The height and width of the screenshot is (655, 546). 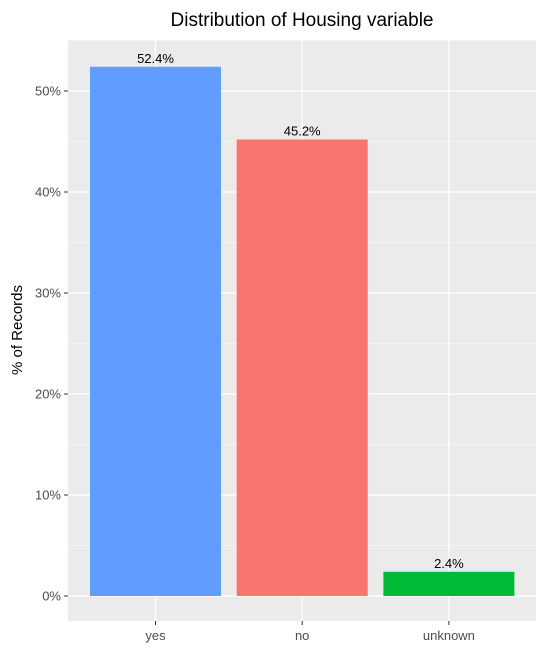 I want to click on data-label-no: 45.2%, so click(x=302, y=130).